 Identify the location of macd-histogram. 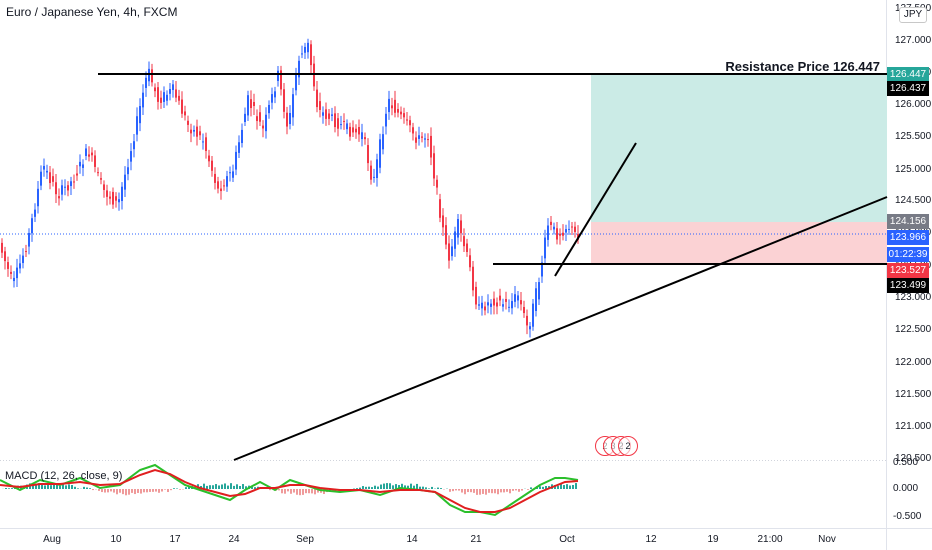
(289, 489).